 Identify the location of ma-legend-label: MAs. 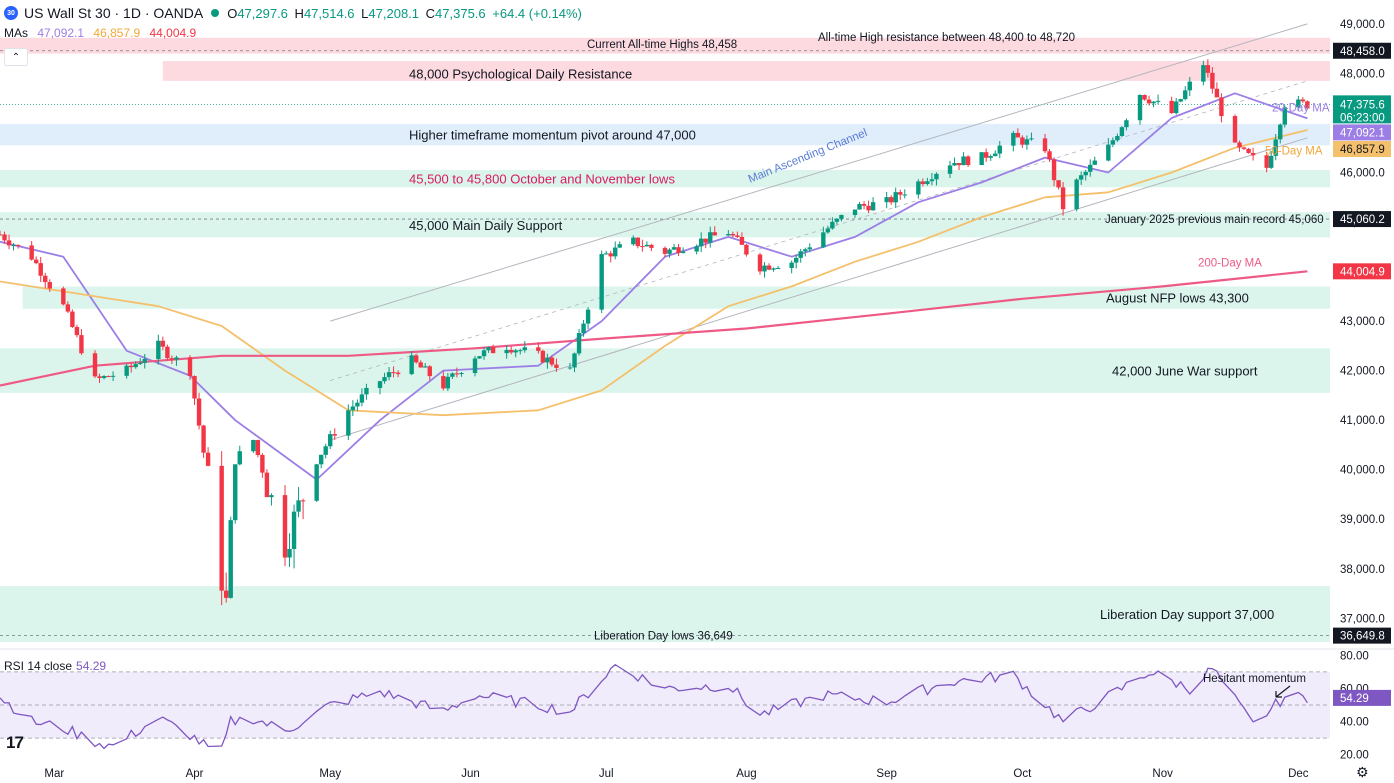
(16, 33).